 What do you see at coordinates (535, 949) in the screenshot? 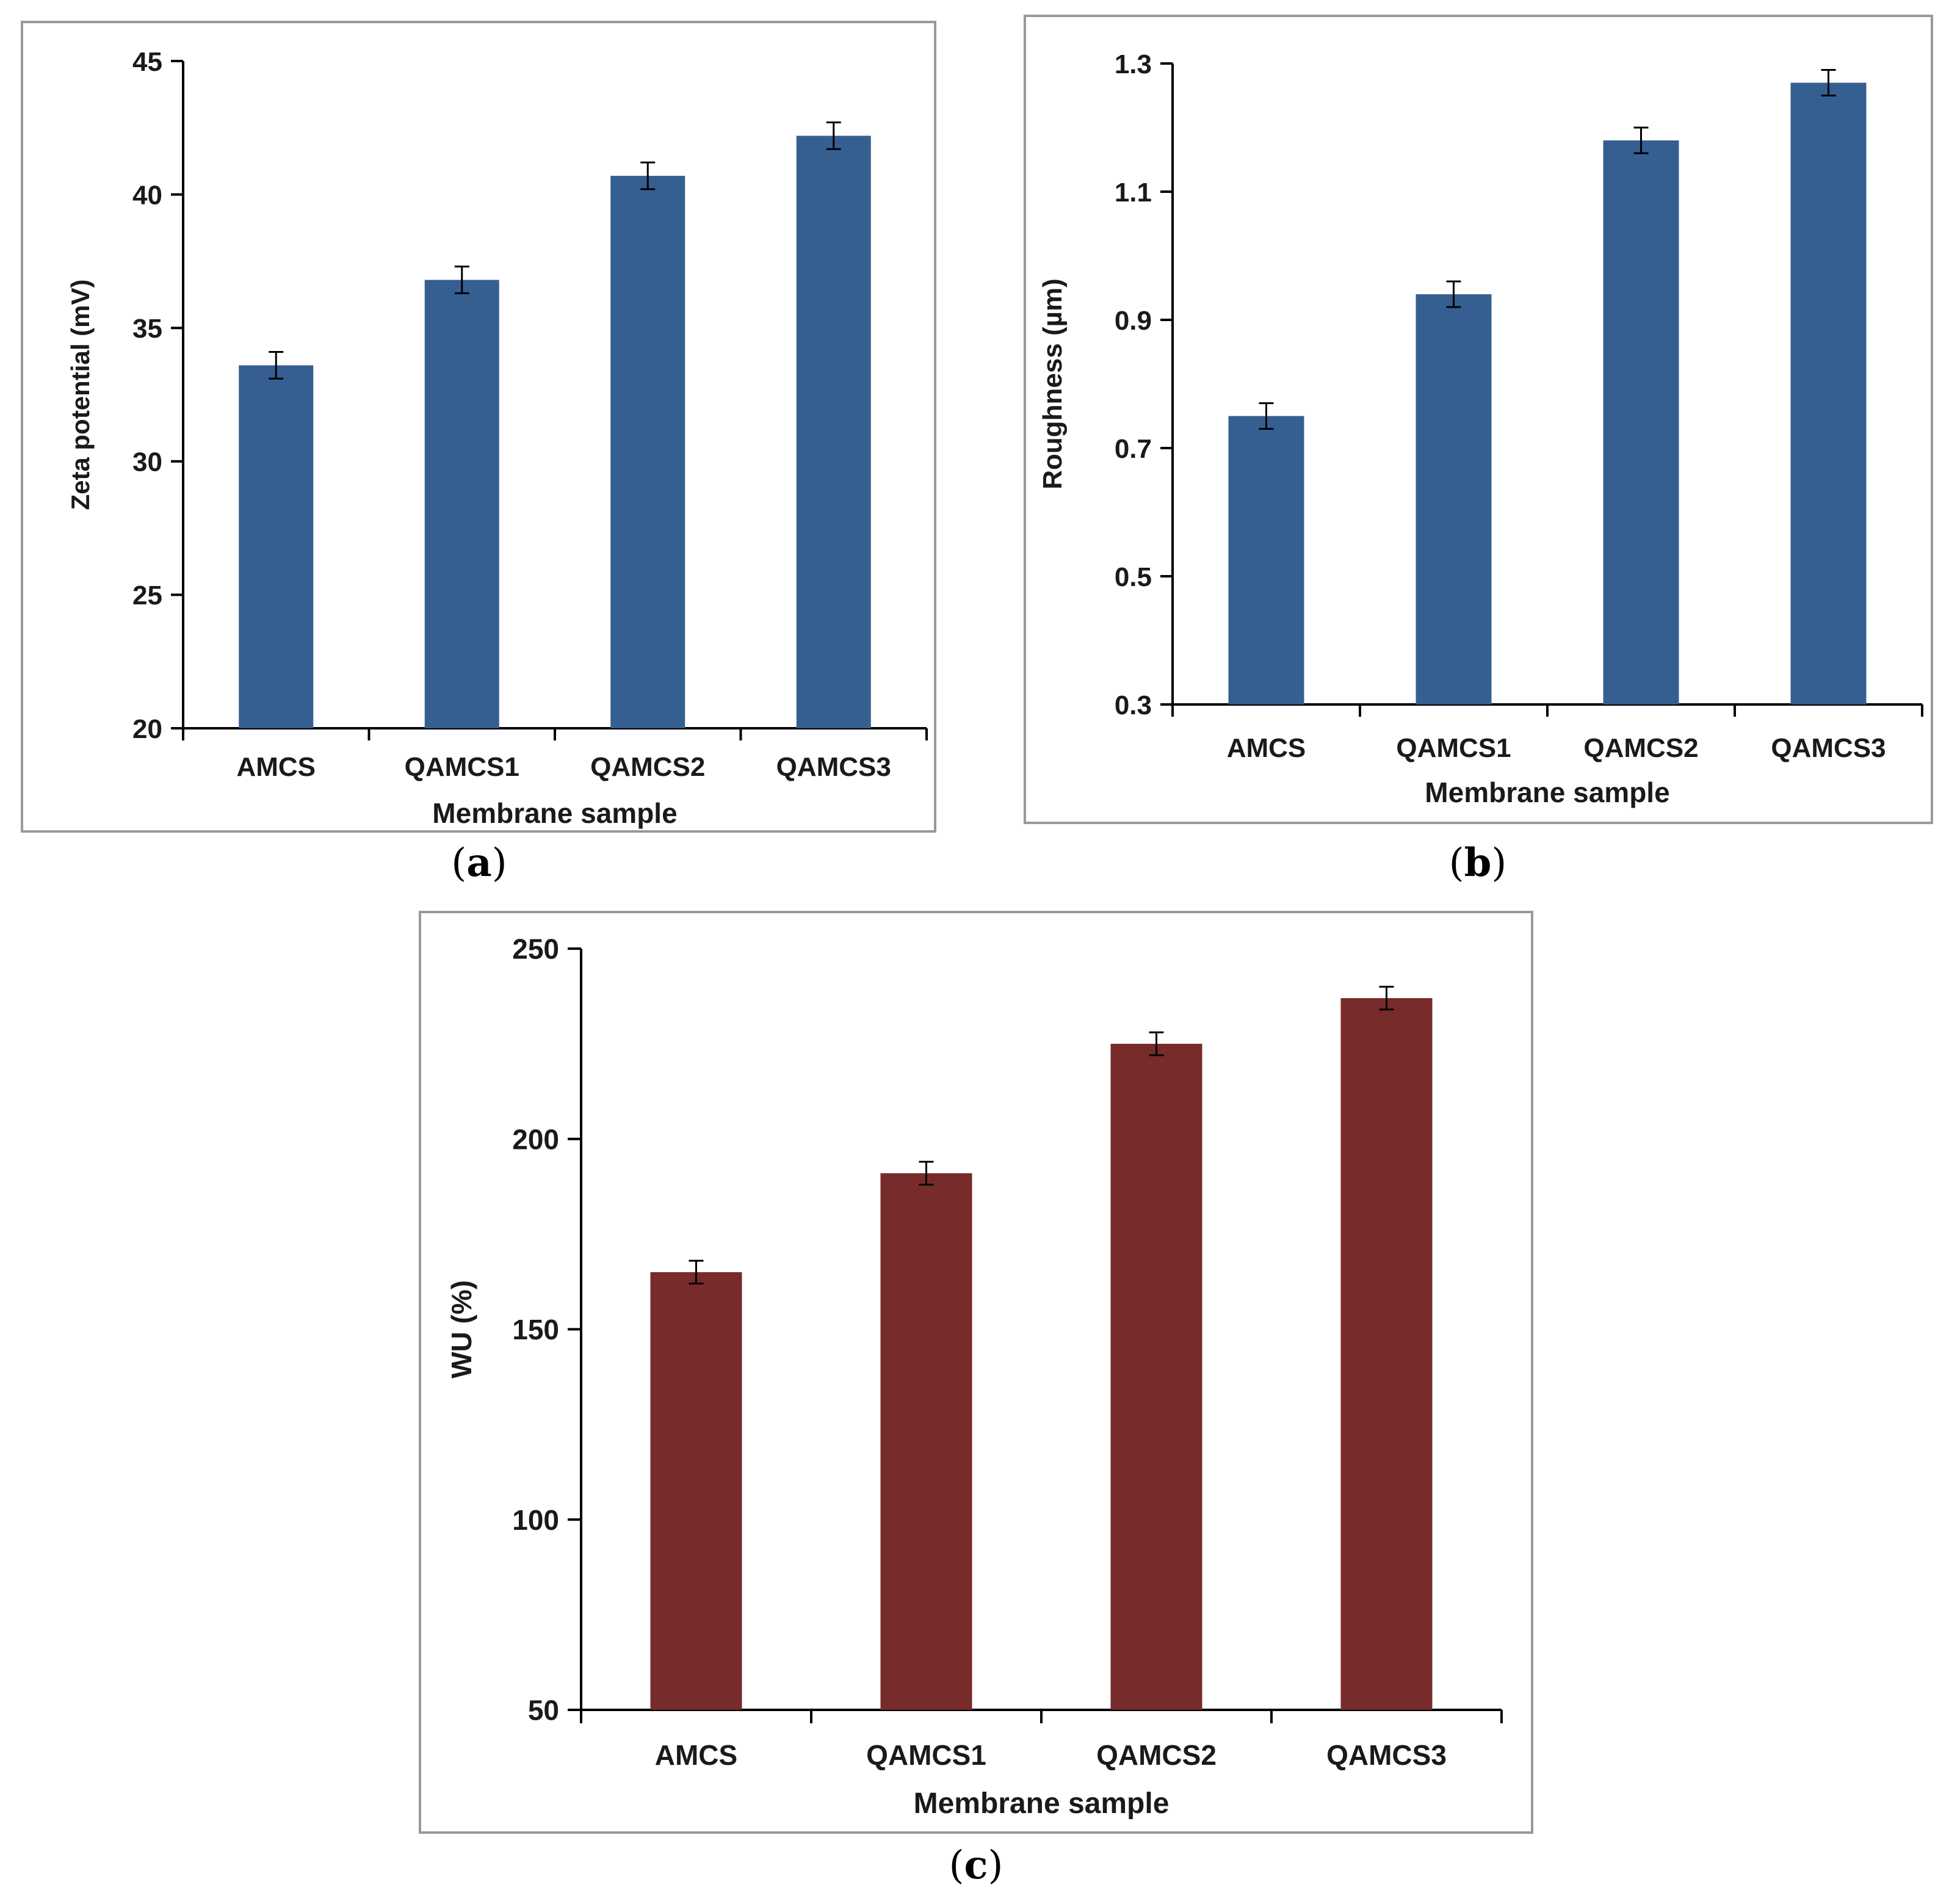
I see `y-tick-label: 250` at bounding box center [535, 949].